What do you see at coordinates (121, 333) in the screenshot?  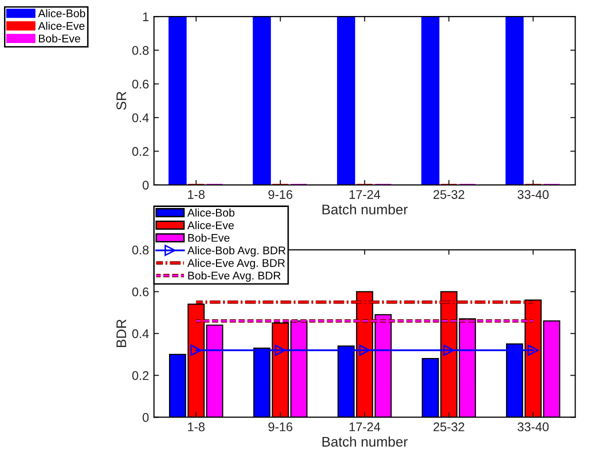 I see `y-axis-title: BDR` at bounding box center [121, 333].